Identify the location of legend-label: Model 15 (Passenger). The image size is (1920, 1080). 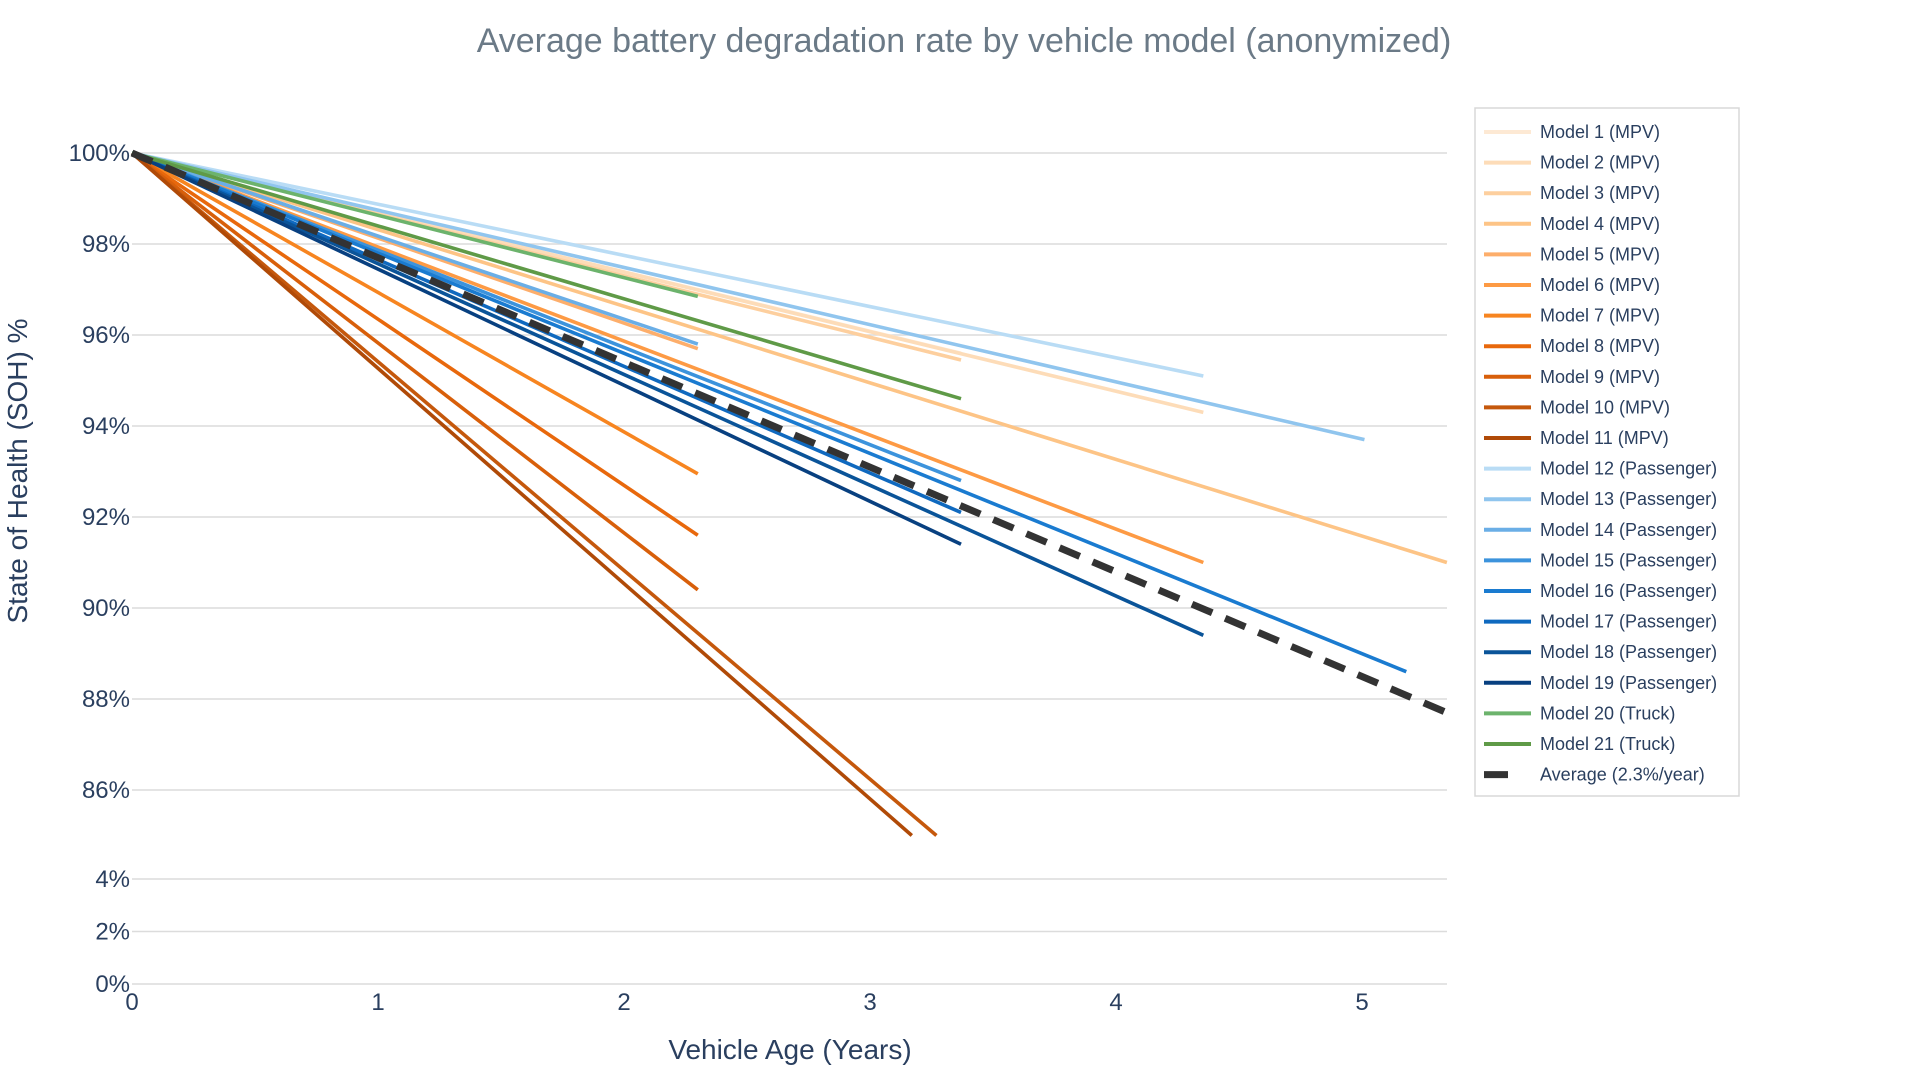
(1628, 560).